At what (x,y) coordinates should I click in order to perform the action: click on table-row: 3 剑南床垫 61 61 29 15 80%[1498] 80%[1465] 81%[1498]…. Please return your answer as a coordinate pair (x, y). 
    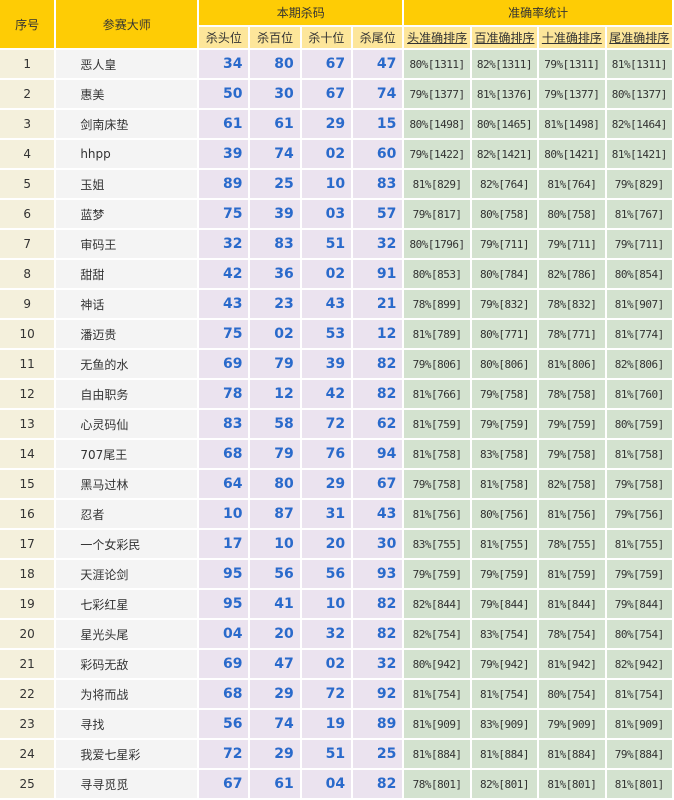
    Looking at the image, I should click on (336, 124).